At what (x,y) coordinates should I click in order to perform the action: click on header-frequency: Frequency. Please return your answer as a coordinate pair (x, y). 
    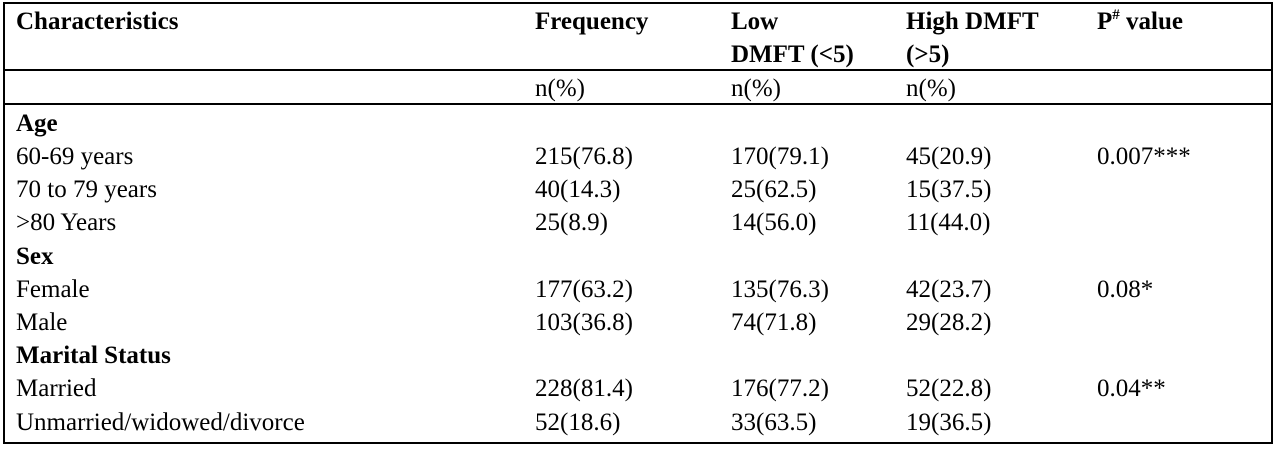
    Looking at the image, I should click on (592, 21).